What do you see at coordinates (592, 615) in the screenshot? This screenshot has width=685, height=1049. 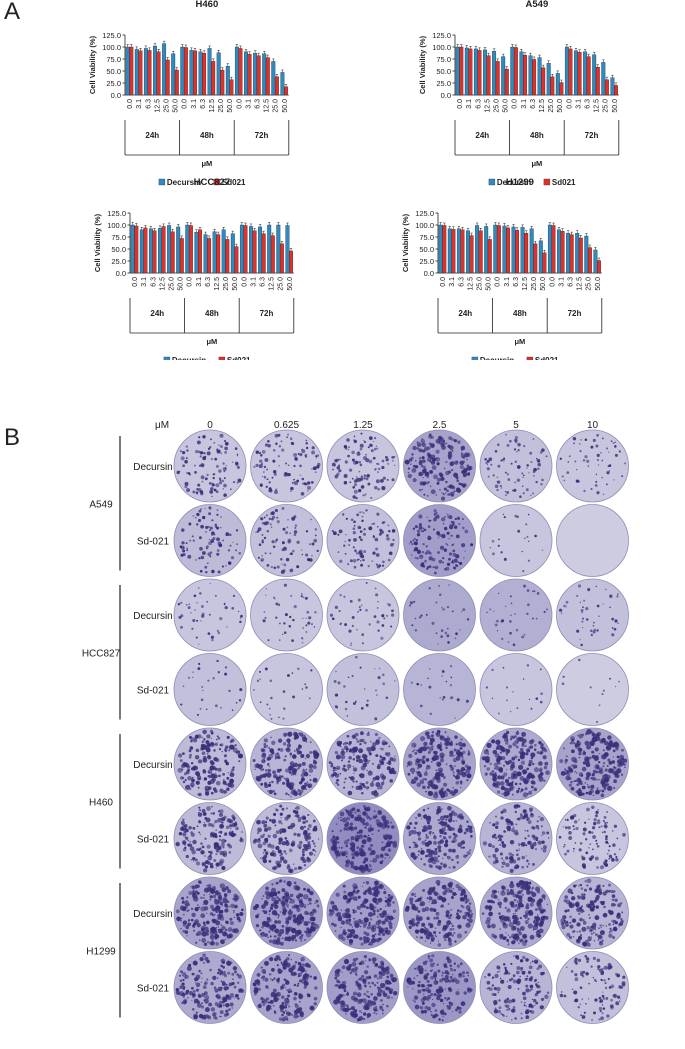 I see `well-plate` at bounding box center [592, 615].